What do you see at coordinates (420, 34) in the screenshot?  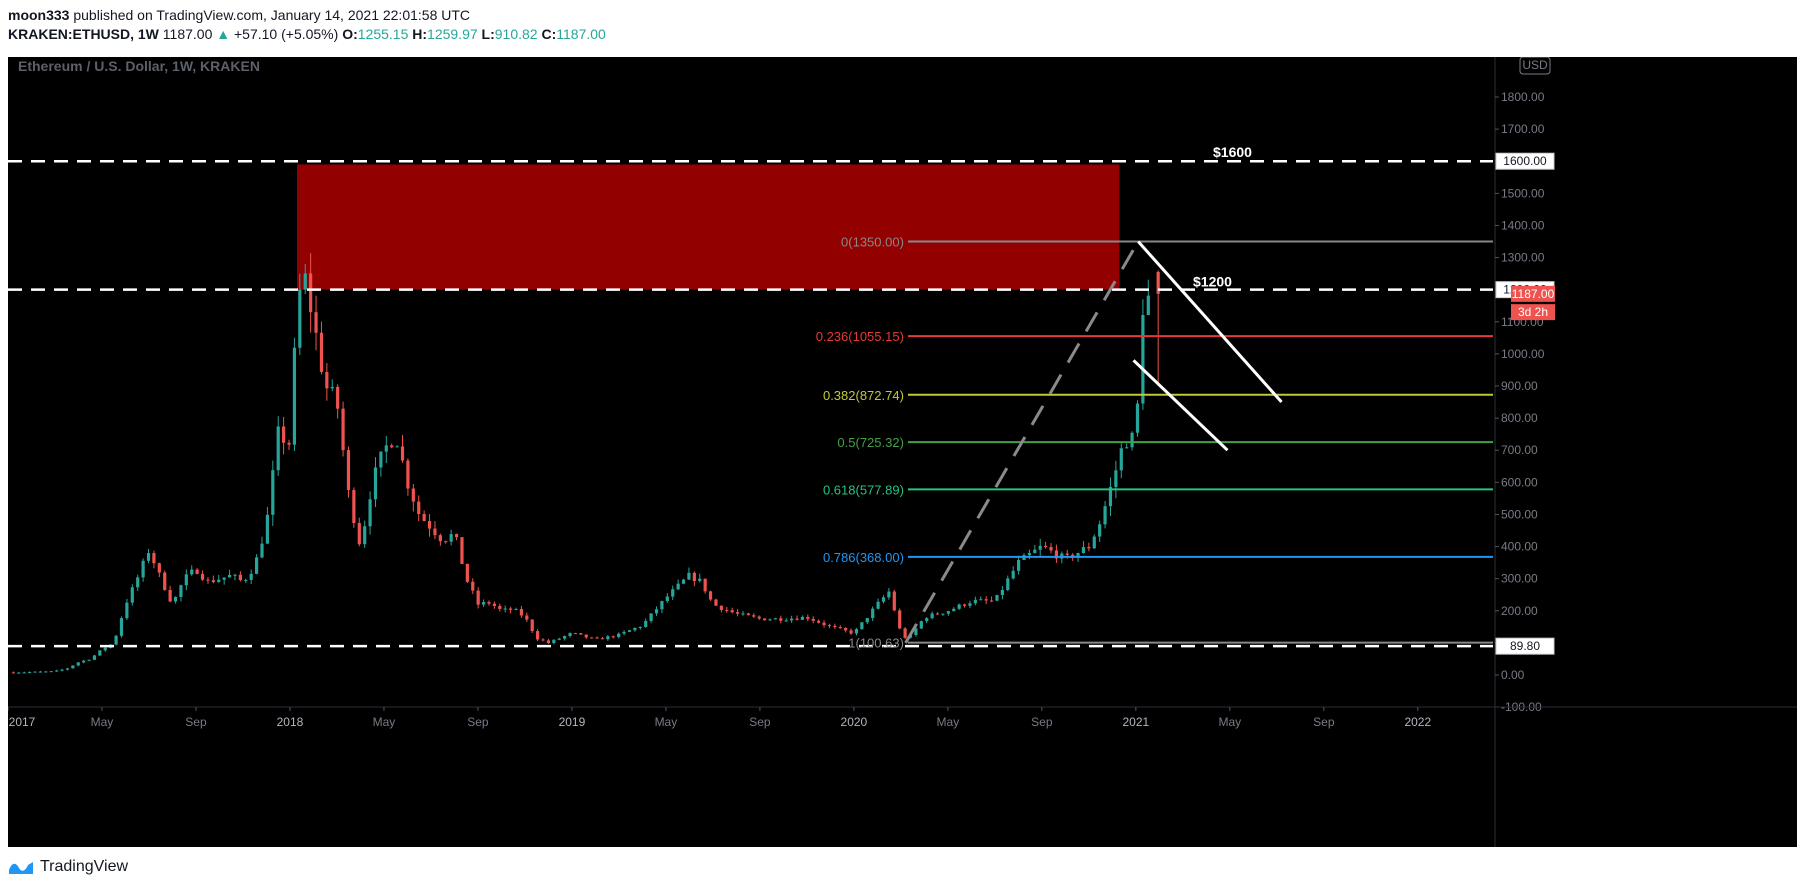 I see `high-label: H:` at bounding box center [420, 34].